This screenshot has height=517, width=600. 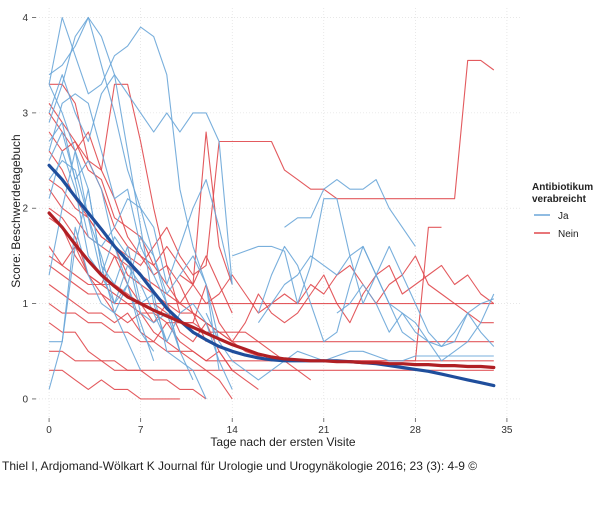 What do you see at coordinates (562, 187) in the screenshot?
I see `legend-title-line-1: Antibiotikum` at bounding box center [562, 187].